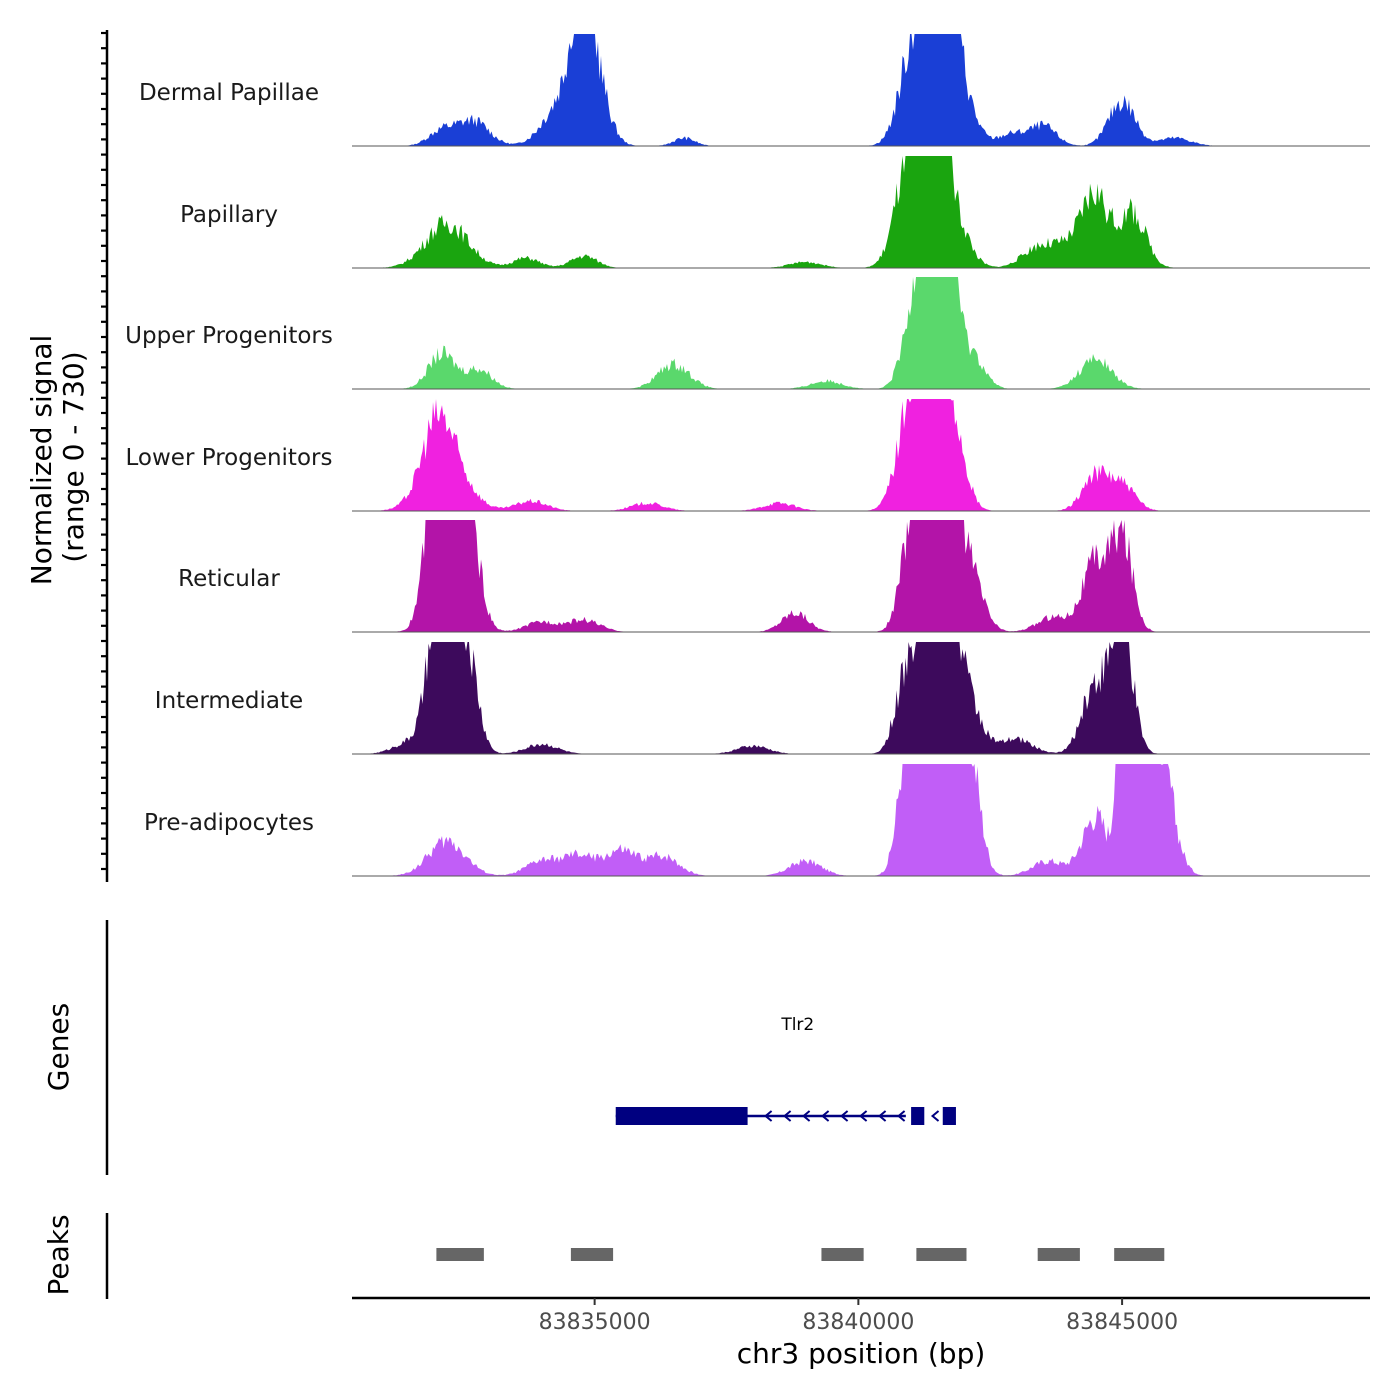 The image size is (1400, 1400). I want to click on track-dermal-papillae: Dermal Papillae, so click(754, 90).